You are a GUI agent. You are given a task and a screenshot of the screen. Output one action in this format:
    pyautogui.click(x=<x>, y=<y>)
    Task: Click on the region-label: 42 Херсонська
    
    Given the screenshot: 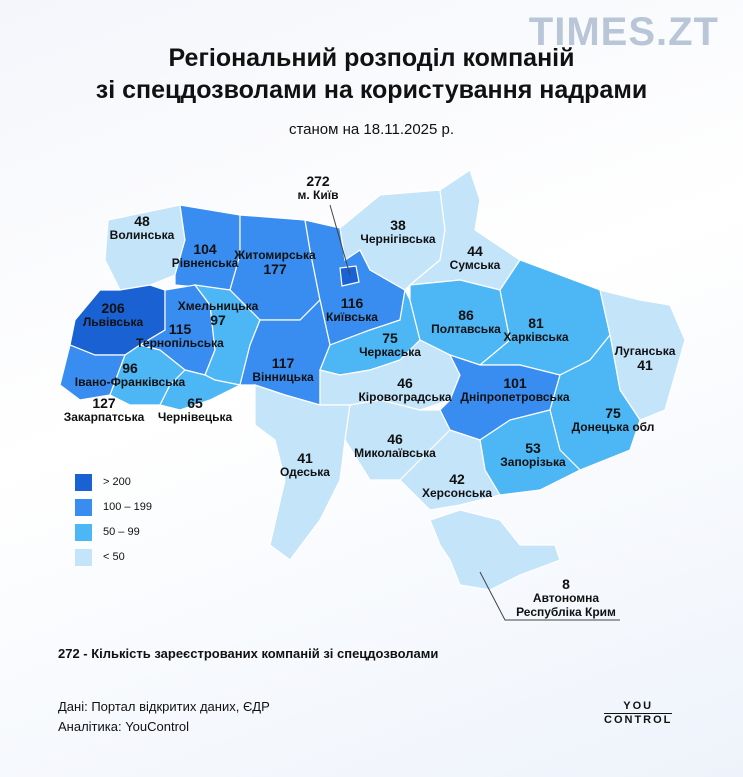 What is the action you would take?
    pyautogui.click(x=457, y=486)
    